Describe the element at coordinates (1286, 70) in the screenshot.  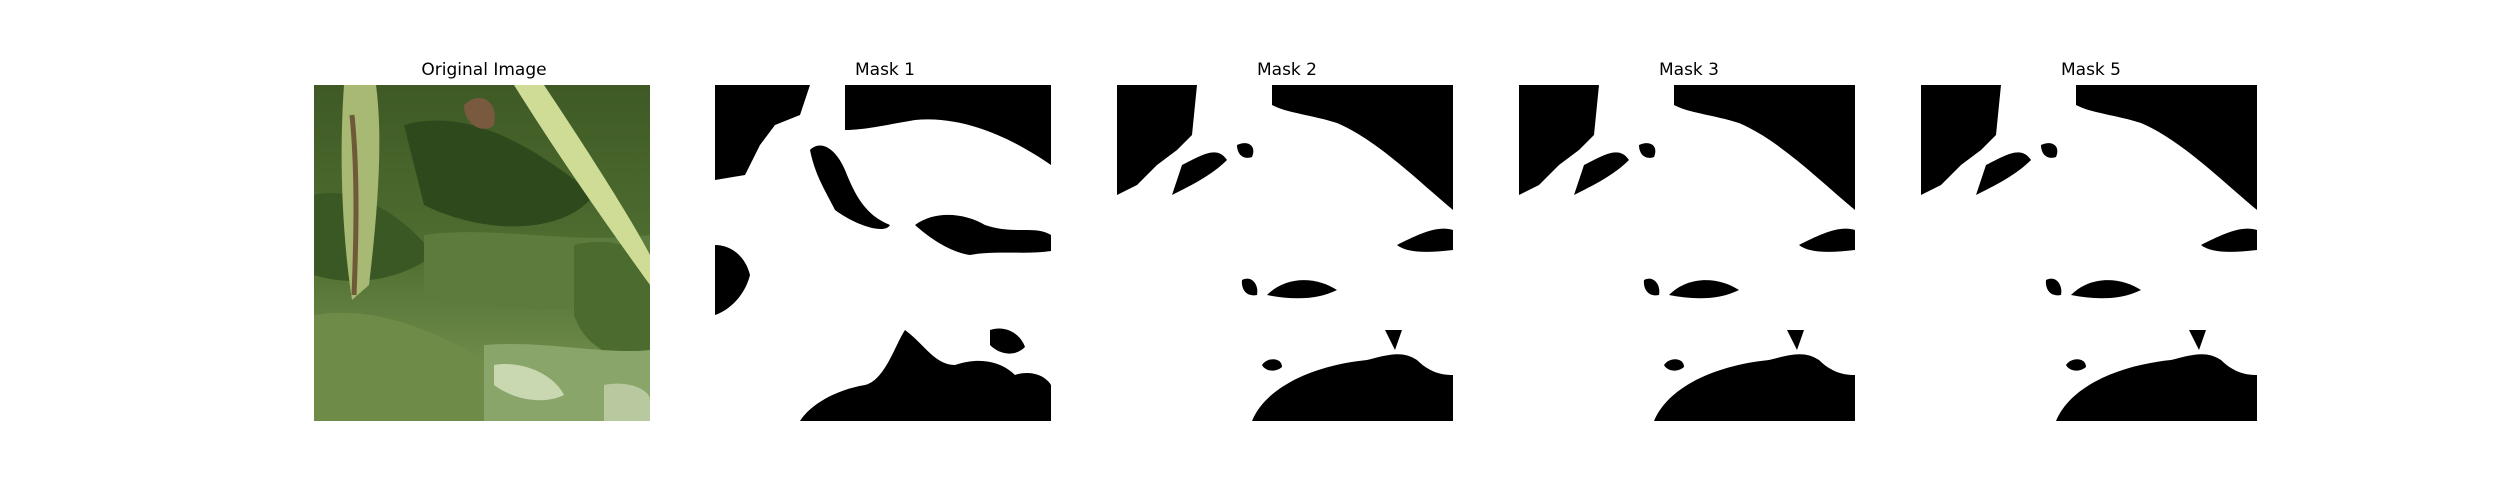
I see `panel-title: Mask 2` at that location.